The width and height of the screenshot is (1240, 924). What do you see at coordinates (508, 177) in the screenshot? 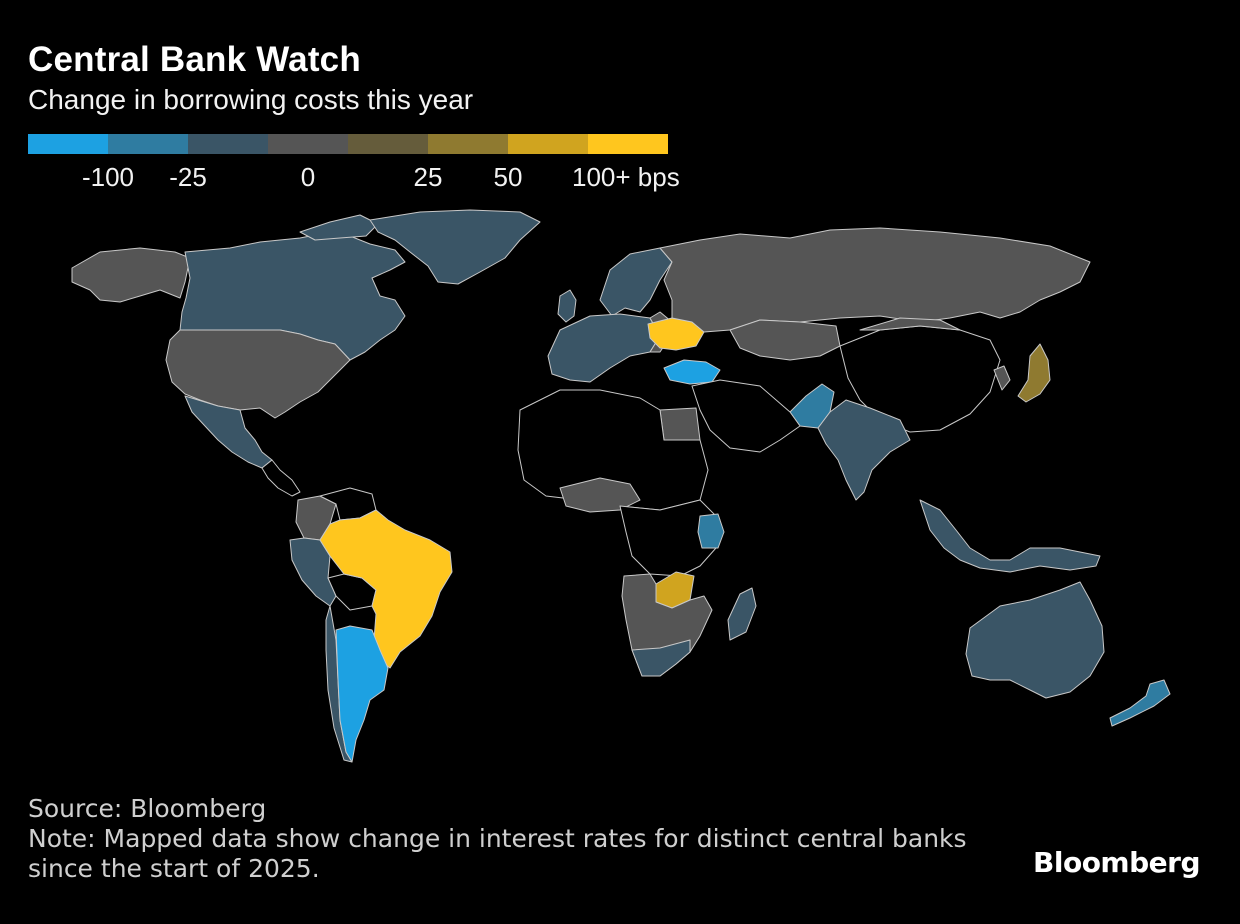
I see `legend-label: 50` at bounding box center [508, 177].